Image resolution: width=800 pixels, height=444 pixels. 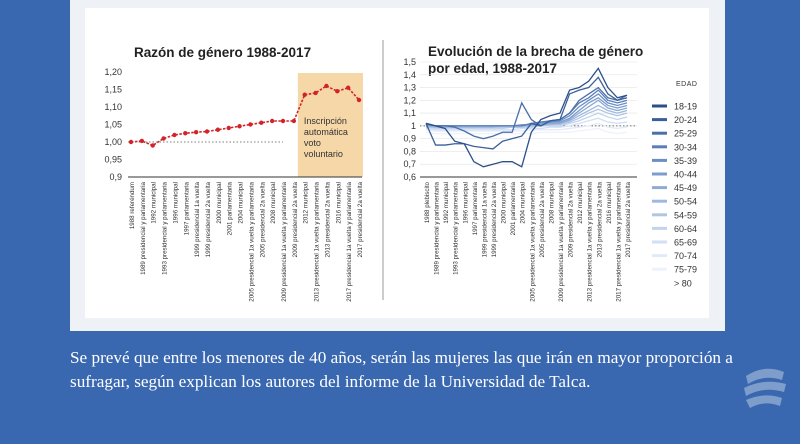 I want to click on left-y-tick-label: 0,95, so click(x=113, y=160).